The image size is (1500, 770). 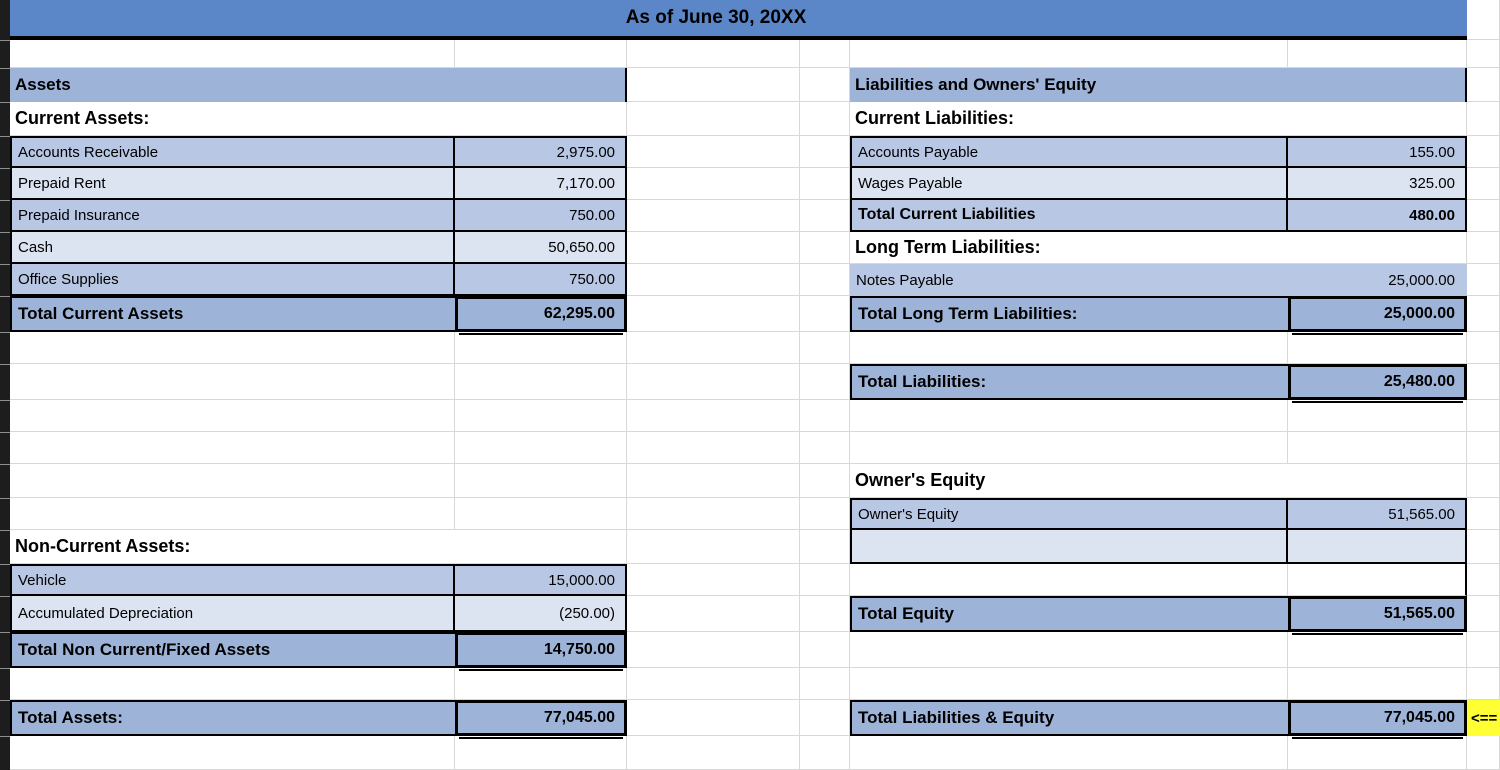 What do you see at coordinates (232, 152) in the screenshot?
I see `cell-accounts-receivable-label: Accounts Receivable` at bounding box center [232, 152].